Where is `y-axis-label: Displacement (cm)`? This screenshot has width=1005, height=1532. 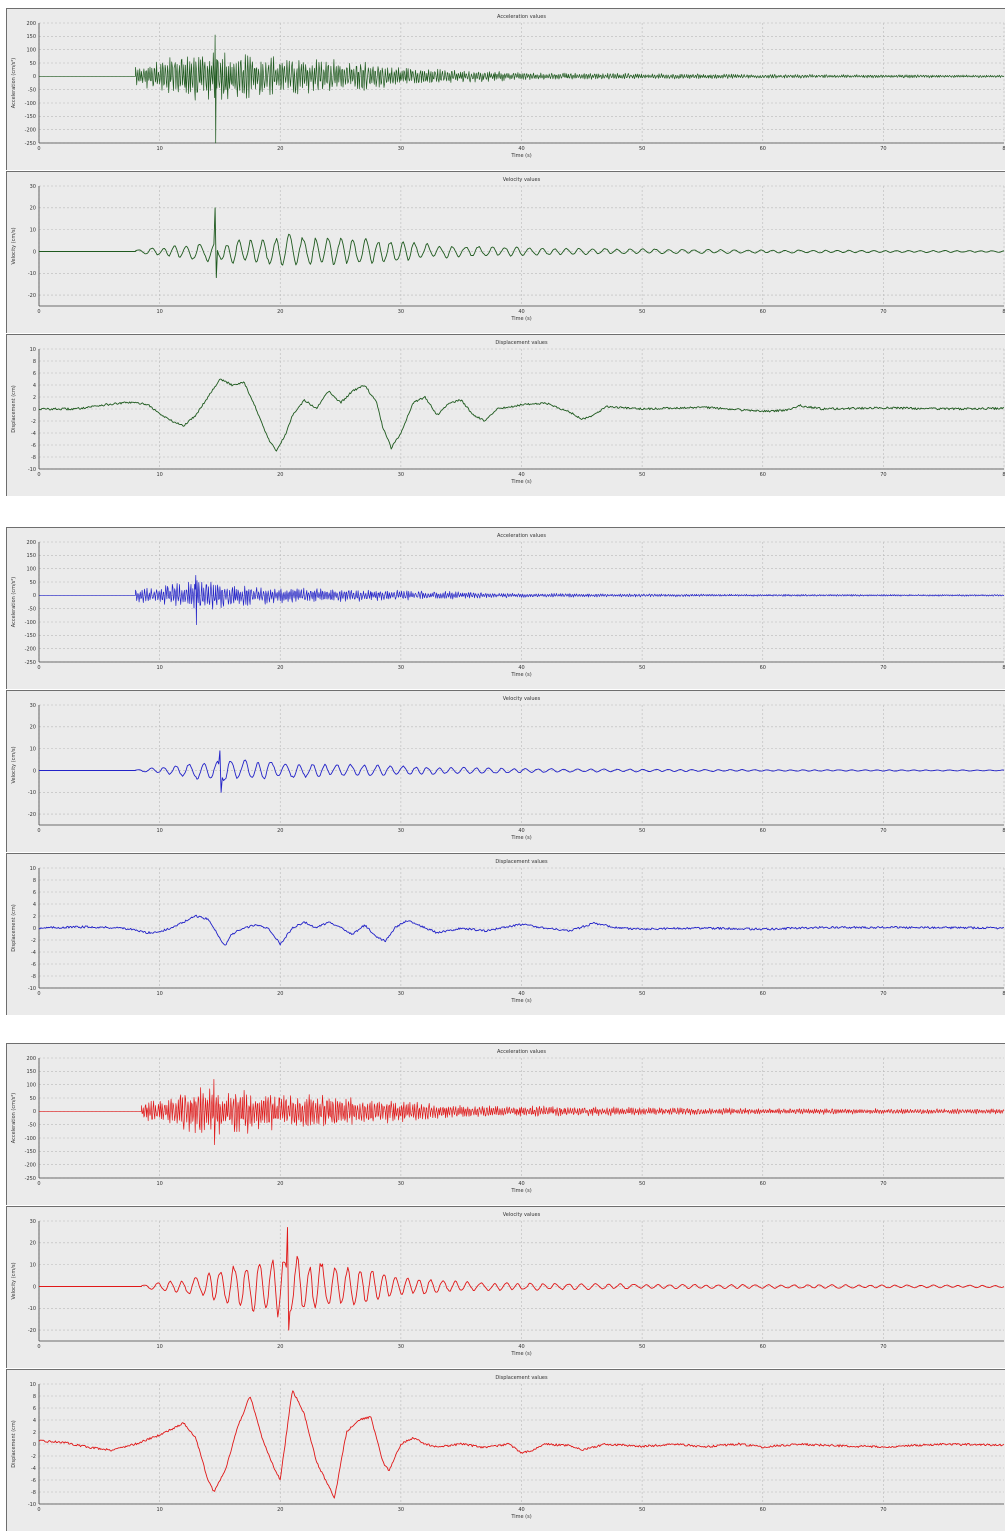
y-axis-label: Displacement (cm) is located at coordinates (14, 409).